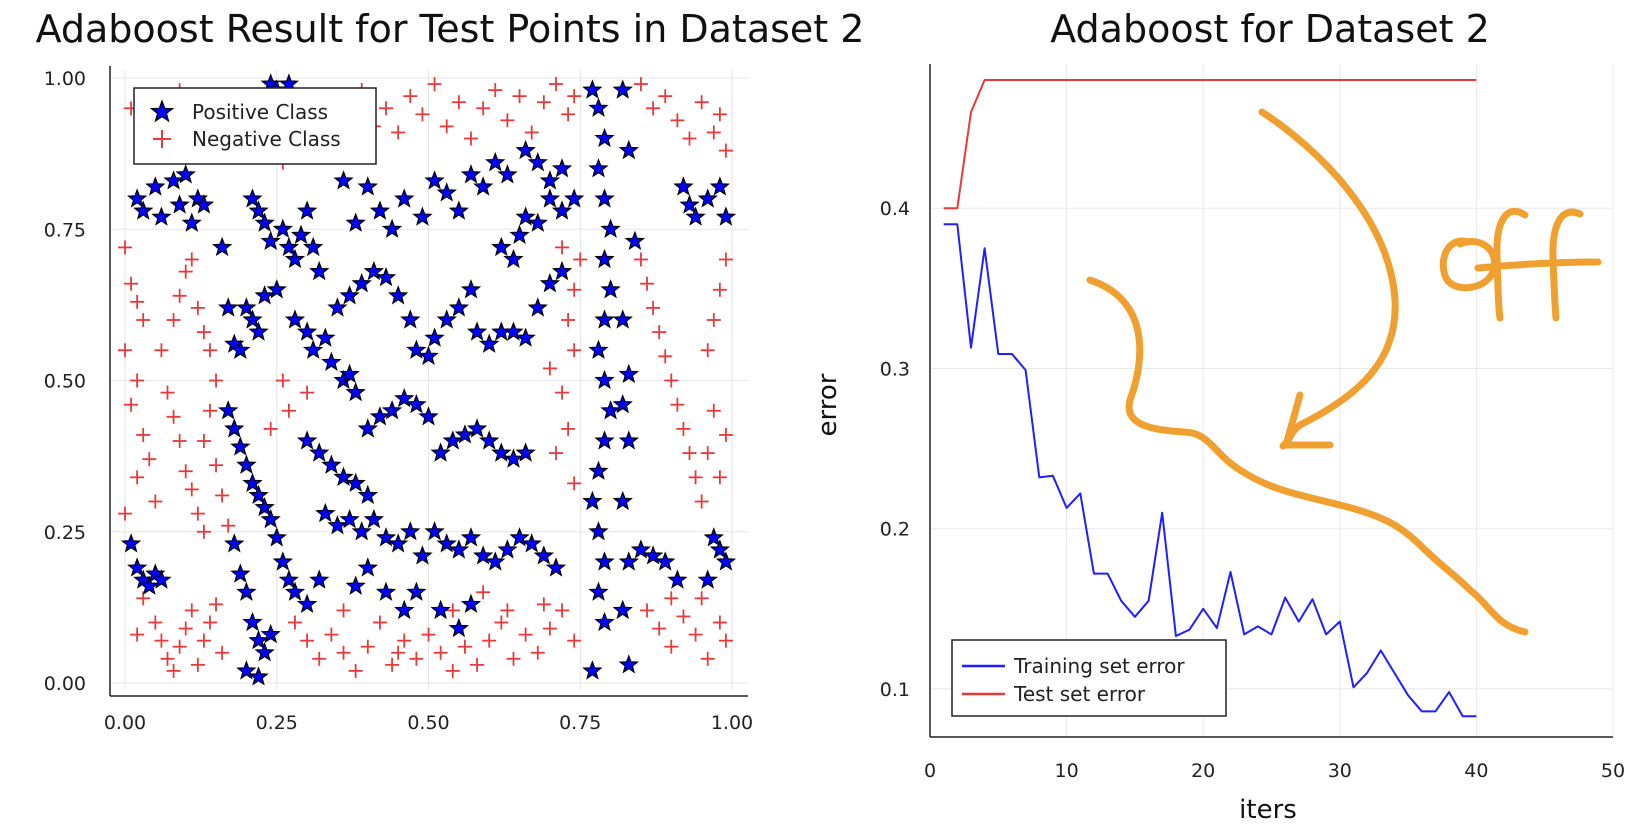  Describe the element at coordinates (1613, 771) in the screenshot. I see `line-x-tick-label: 50` at that location.